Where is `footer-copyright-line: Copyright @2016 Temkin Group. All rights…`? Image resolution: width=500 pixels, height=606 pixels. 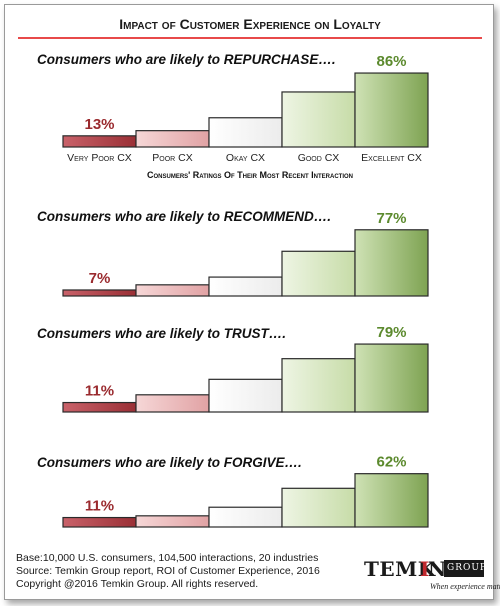 footer-copyright-line: Copyright @2016 Temkin Group. All rights… is located at coordinates (137, 584).